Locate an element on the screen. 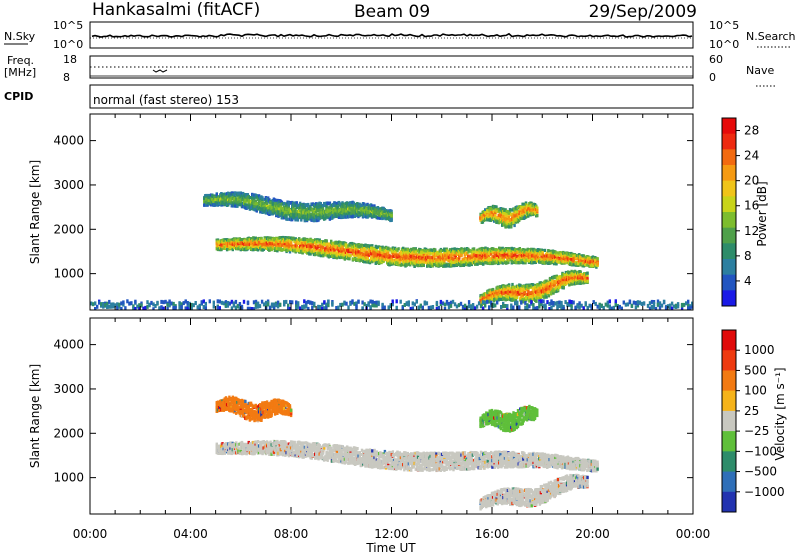 Image resolution: width=800 pixels, height=554 pixels. nsky-bottom-tick: 10^0 is located at coordinates (68, 44).